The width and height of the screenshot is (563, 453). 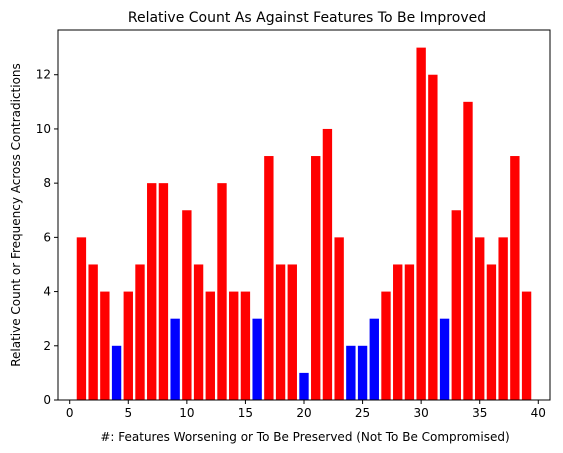 I want to click on x-tick-label: 10, so click(x=186, y=413).